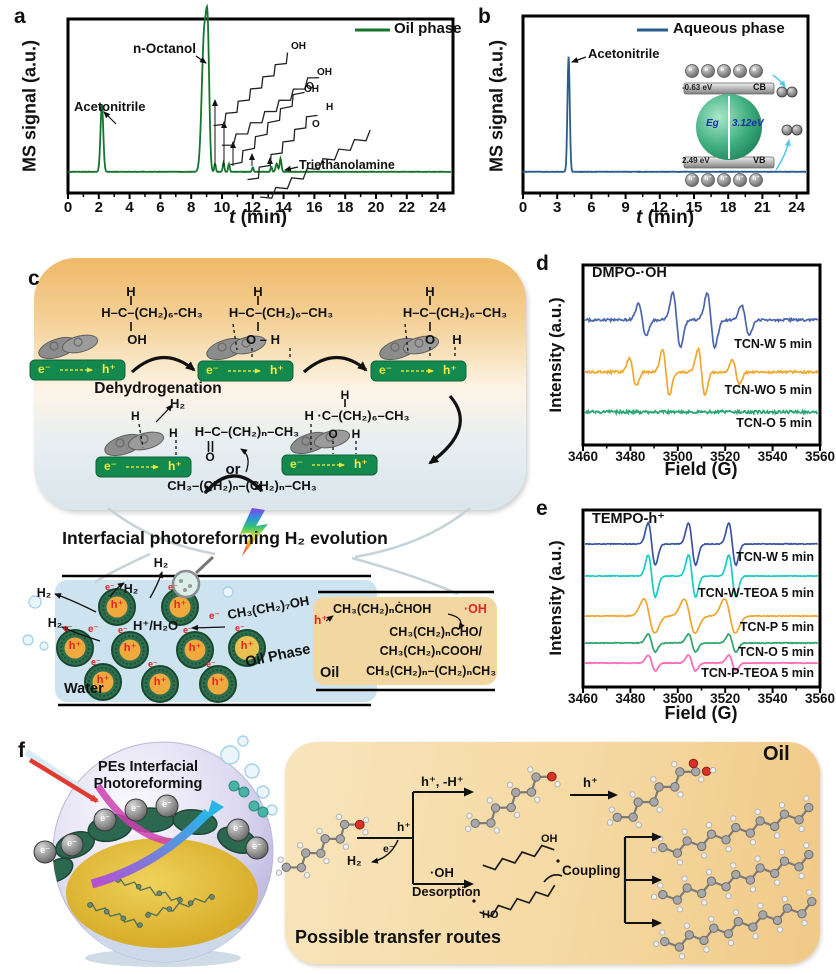 This screenshot has height=974, width=836. Describe the element at coordinates (63, 780) in the screenshot. I see `incident-light-arrow` at that location.